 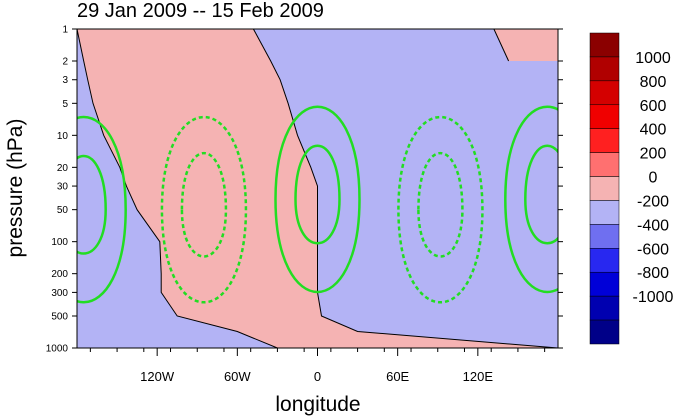 What do you see at coordinates (653, 201) in the screenshot?
I see `colorbar-label: -200` at bounding box center [653, 201].